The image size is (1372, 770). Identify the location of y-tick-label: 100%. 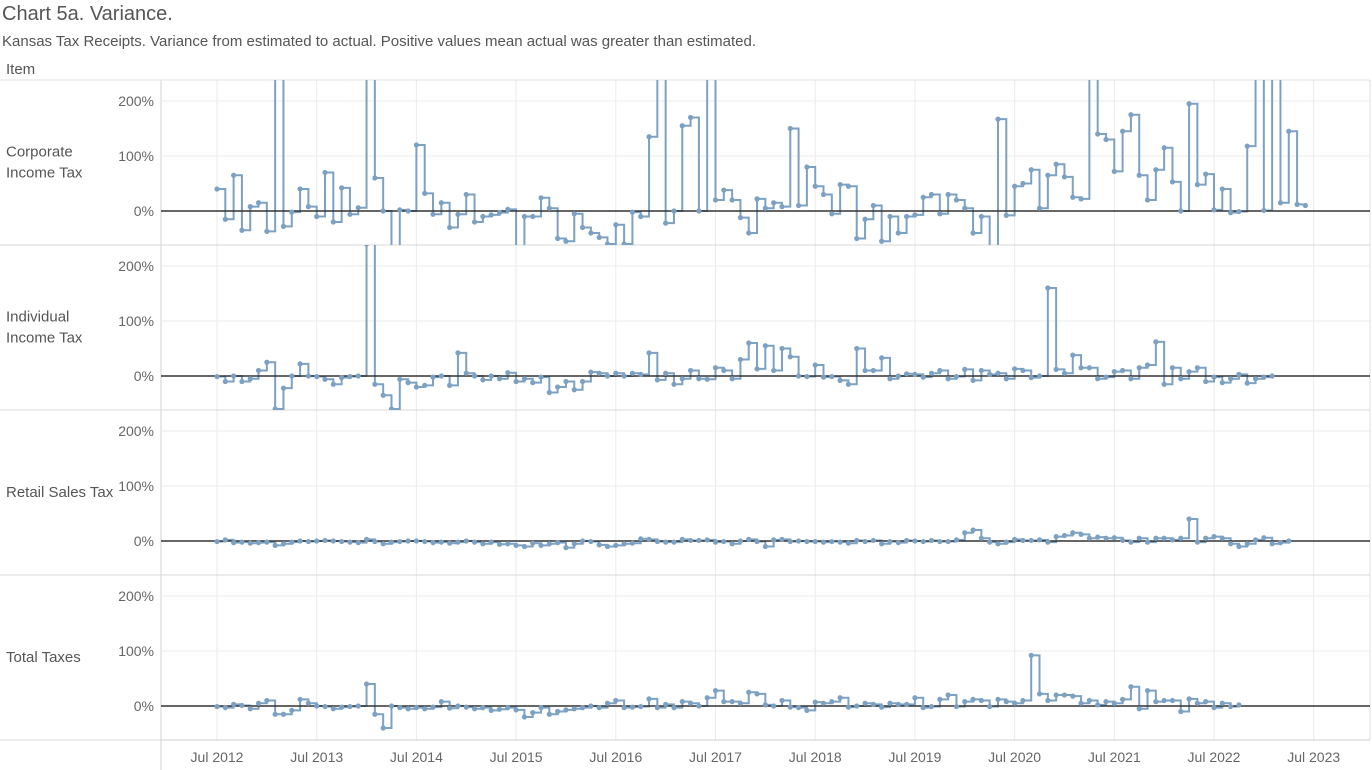
(136, 486).